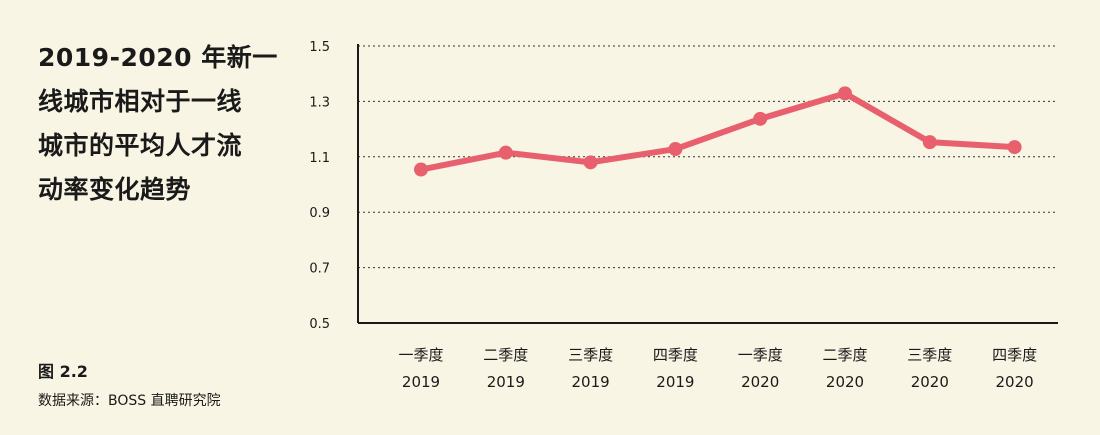 This screenshot has height=435, width=1100. I want to click on y-tick-label: 1.3, so click(319, 102).